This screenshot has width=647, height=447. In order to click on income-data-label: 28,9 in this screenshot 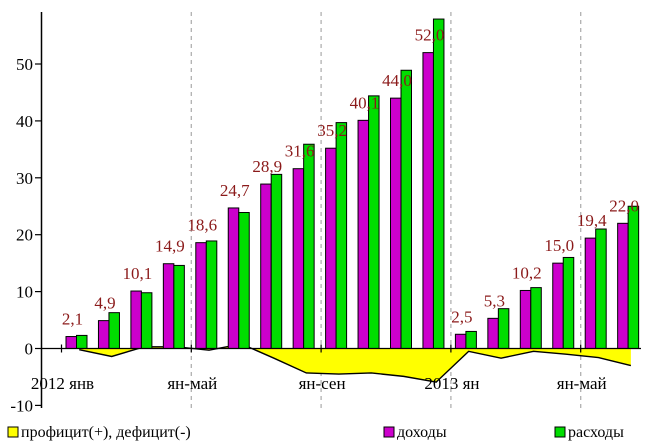, I will do `click(267, 166)`.